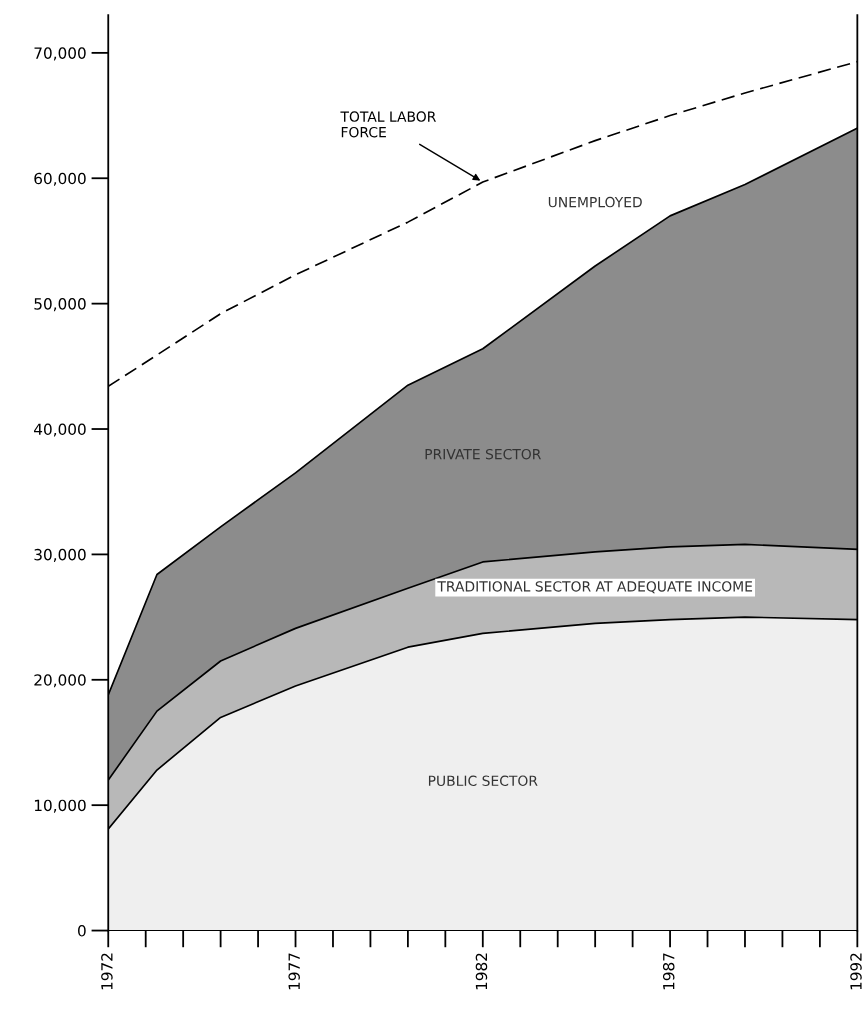 Image resolution: width=866 pixels, height=1017 pixels. Describe the element at coordinates (668, 971) in the screenshot. I see `x-tick-label: 1987` at that location.